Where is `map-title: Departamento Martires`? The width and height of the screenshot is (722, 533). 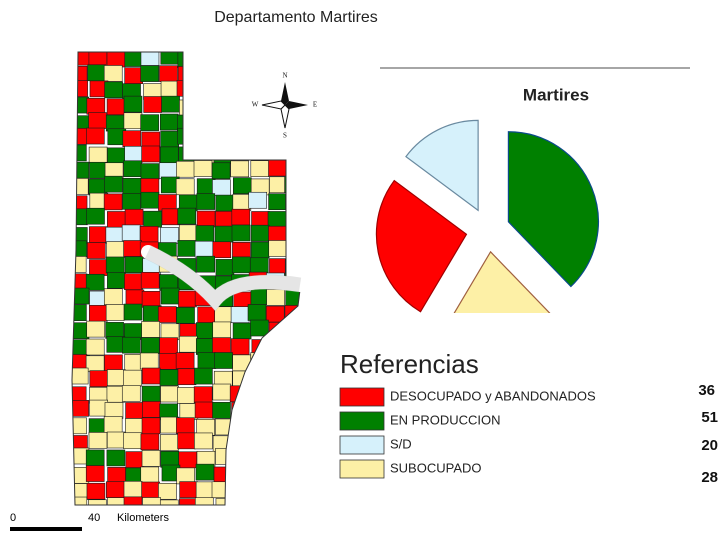
map-title: Departamento Martires is located at coordinates (296, 17).